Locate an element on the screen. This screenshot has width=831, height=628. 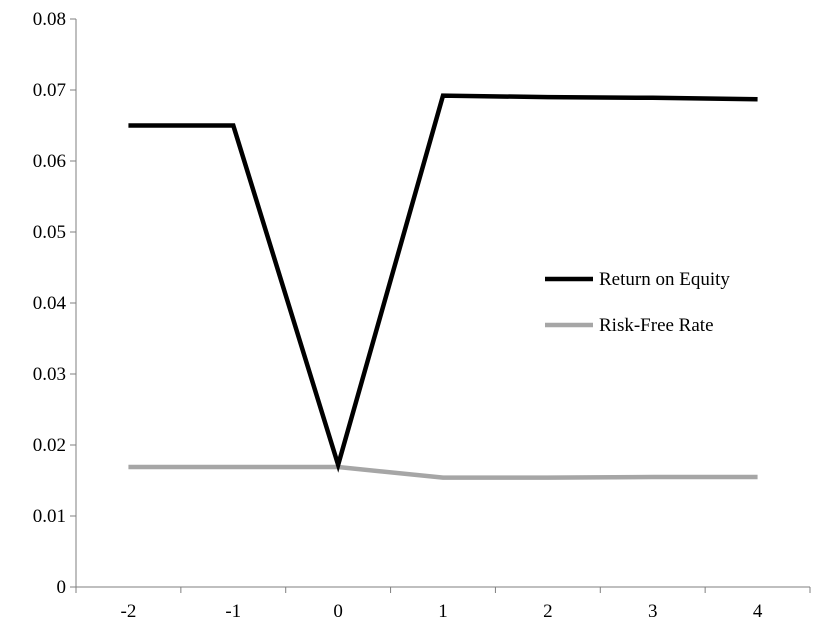
y-tick-label: 0.07 is located at coordinates (49, 90).